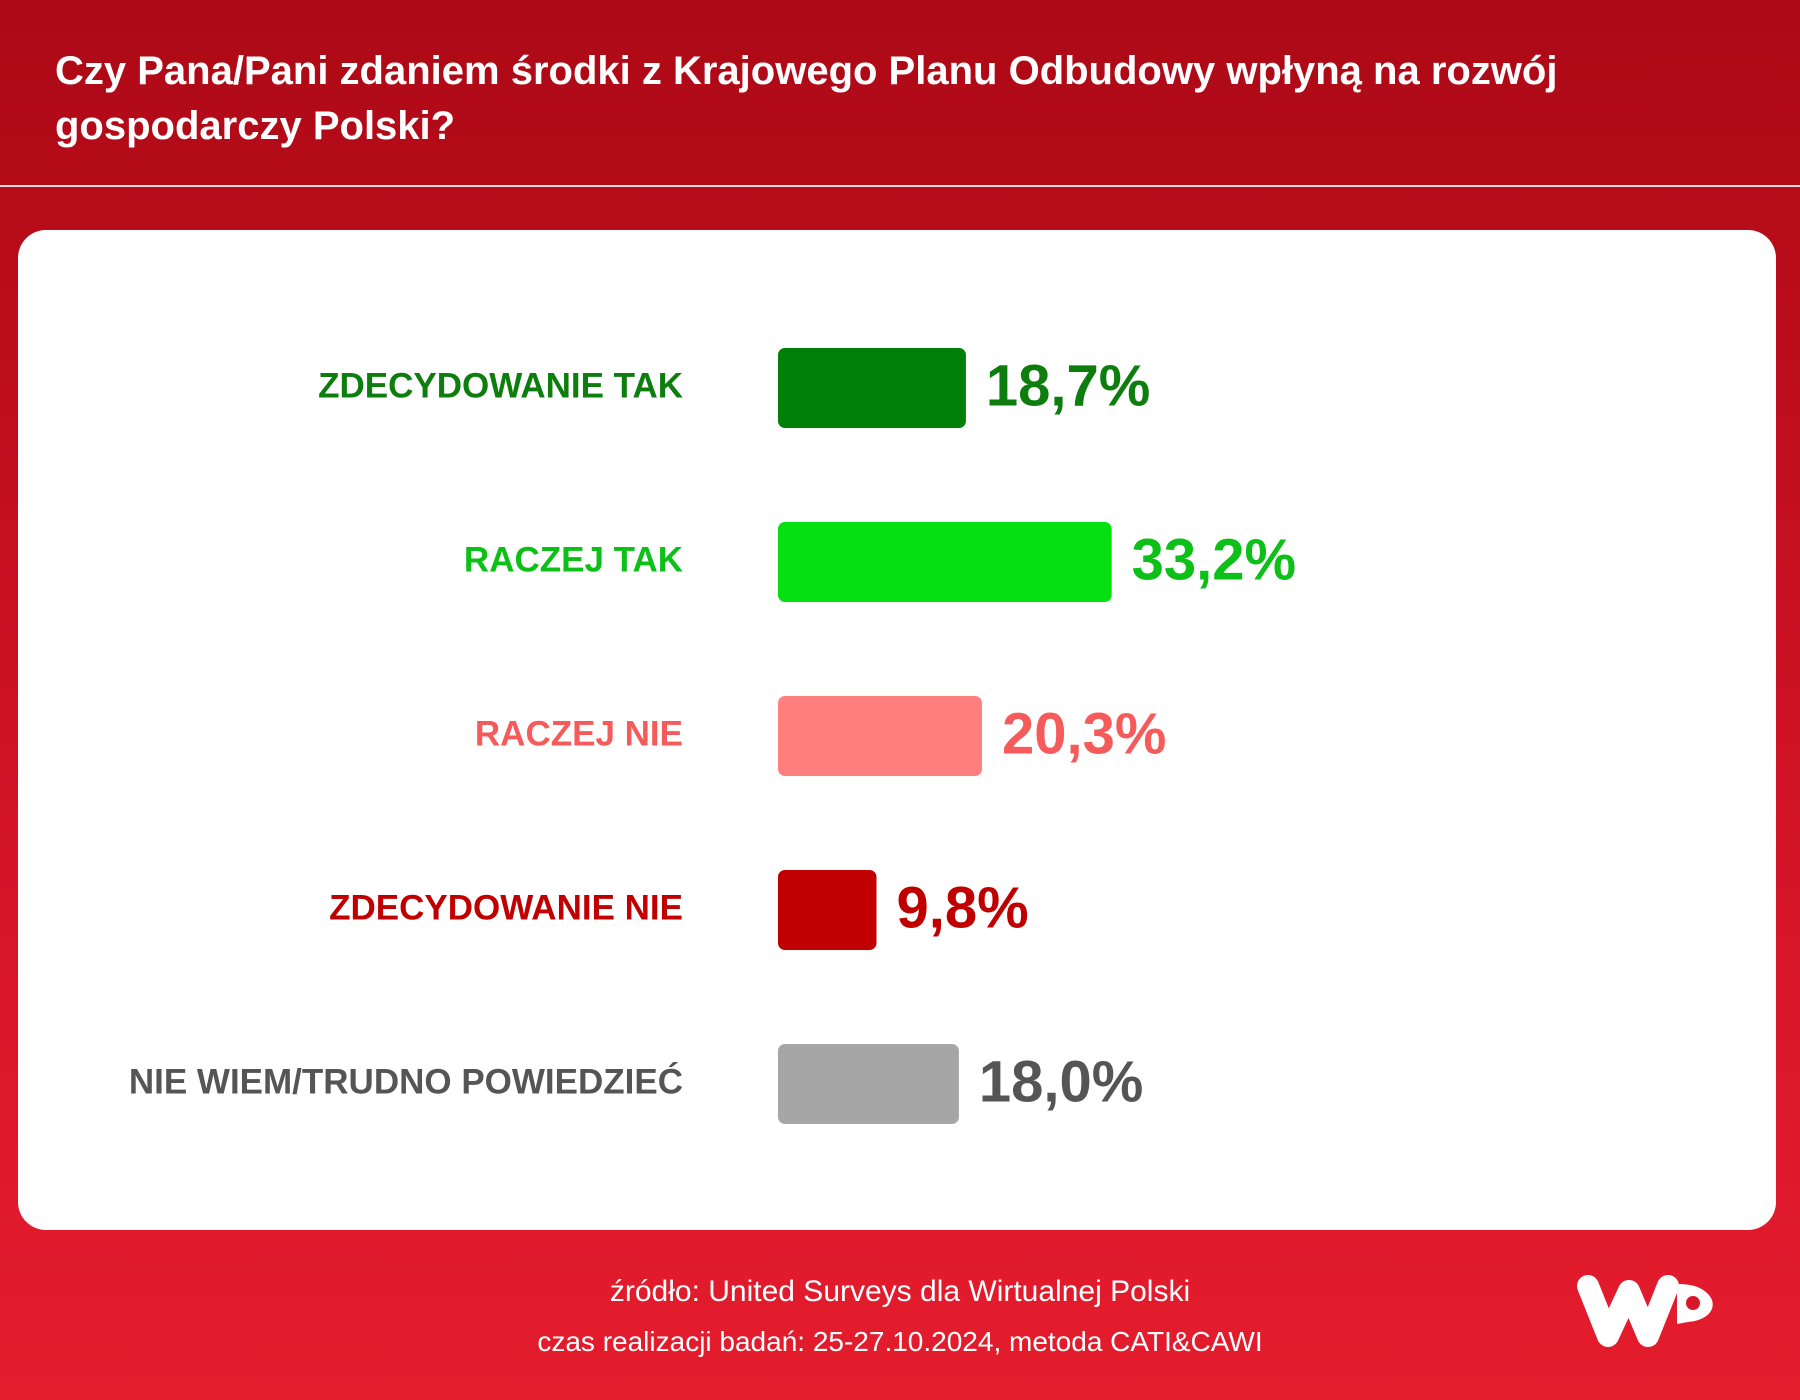 This screenshot has width=1800, height=1400. What do you see at coordinates (1645, 1311) in the screenshot?
I see `wp-logo-icon` at bounding box center [1645, 1311].